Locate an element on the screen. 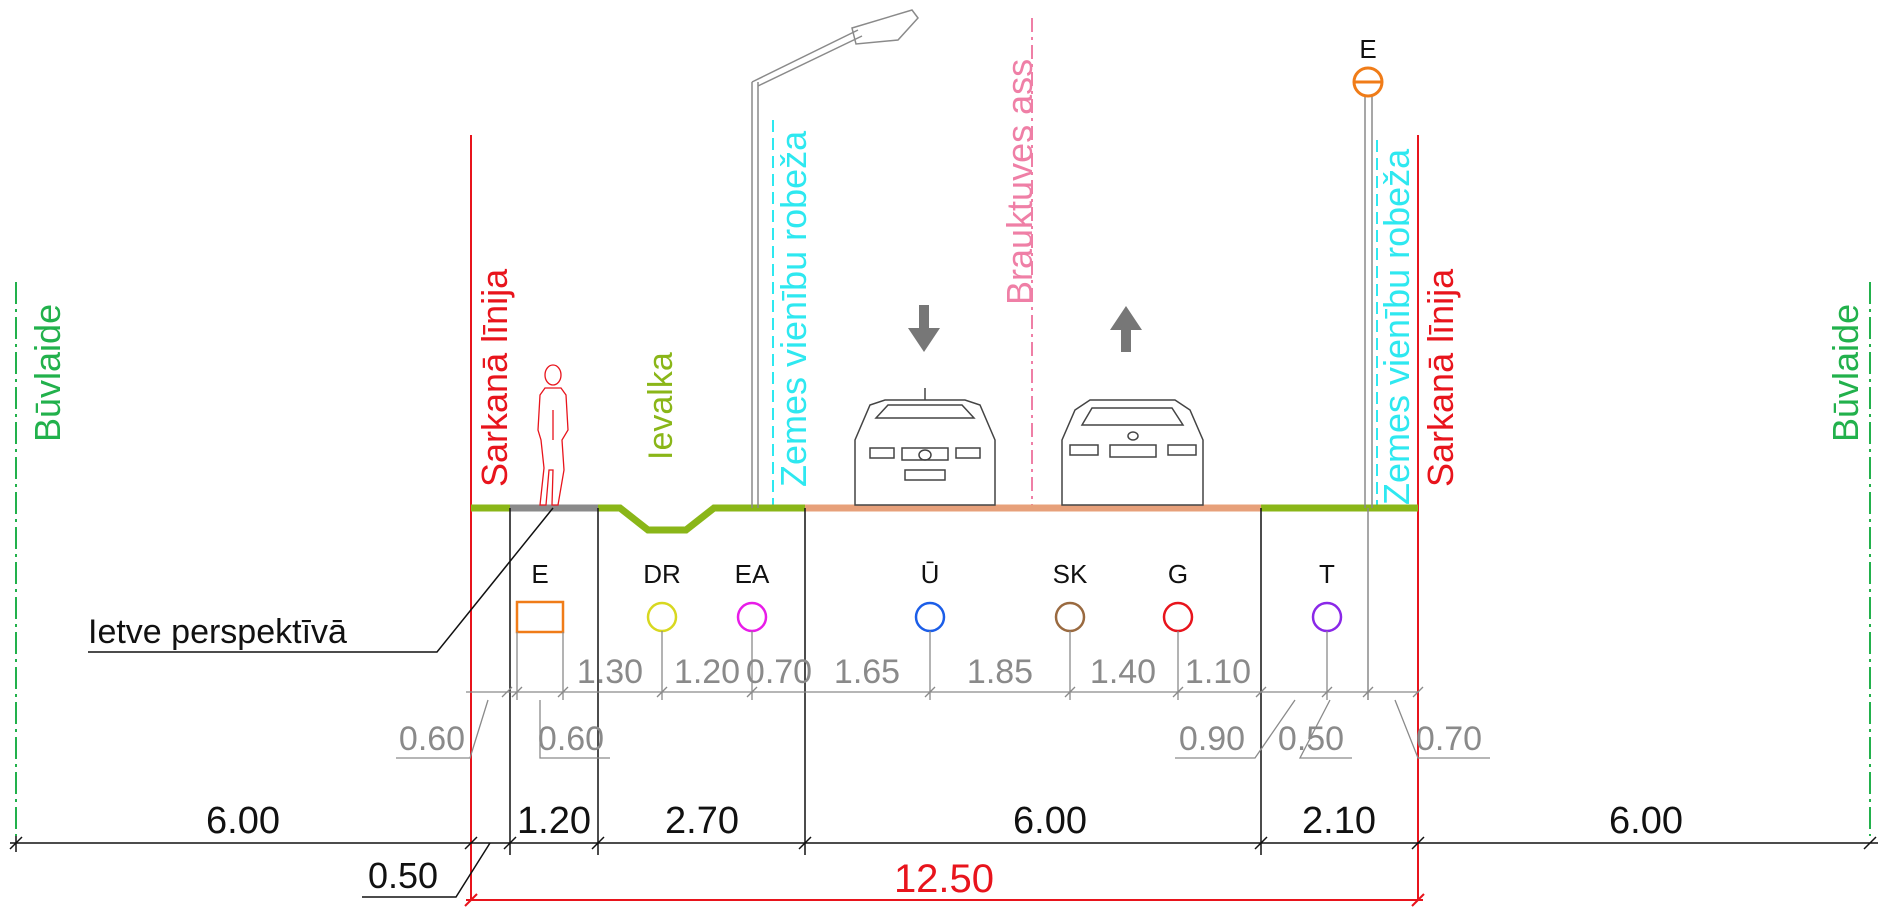 Image resolution: width=1889 pixels, height=921 pixels. utility-u-symbol is located at coordinates (930, 617).